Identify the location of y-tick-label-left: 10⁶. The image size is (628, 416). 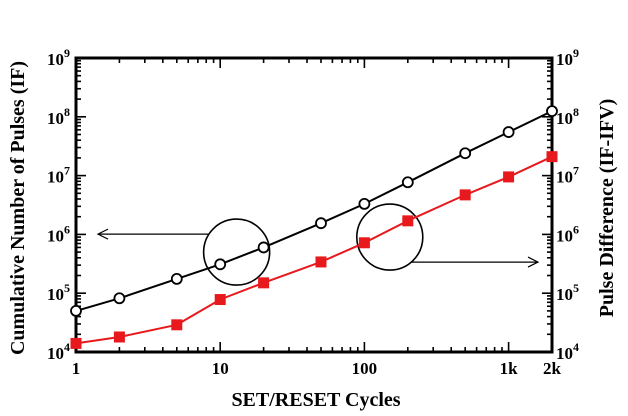
(58, 233).